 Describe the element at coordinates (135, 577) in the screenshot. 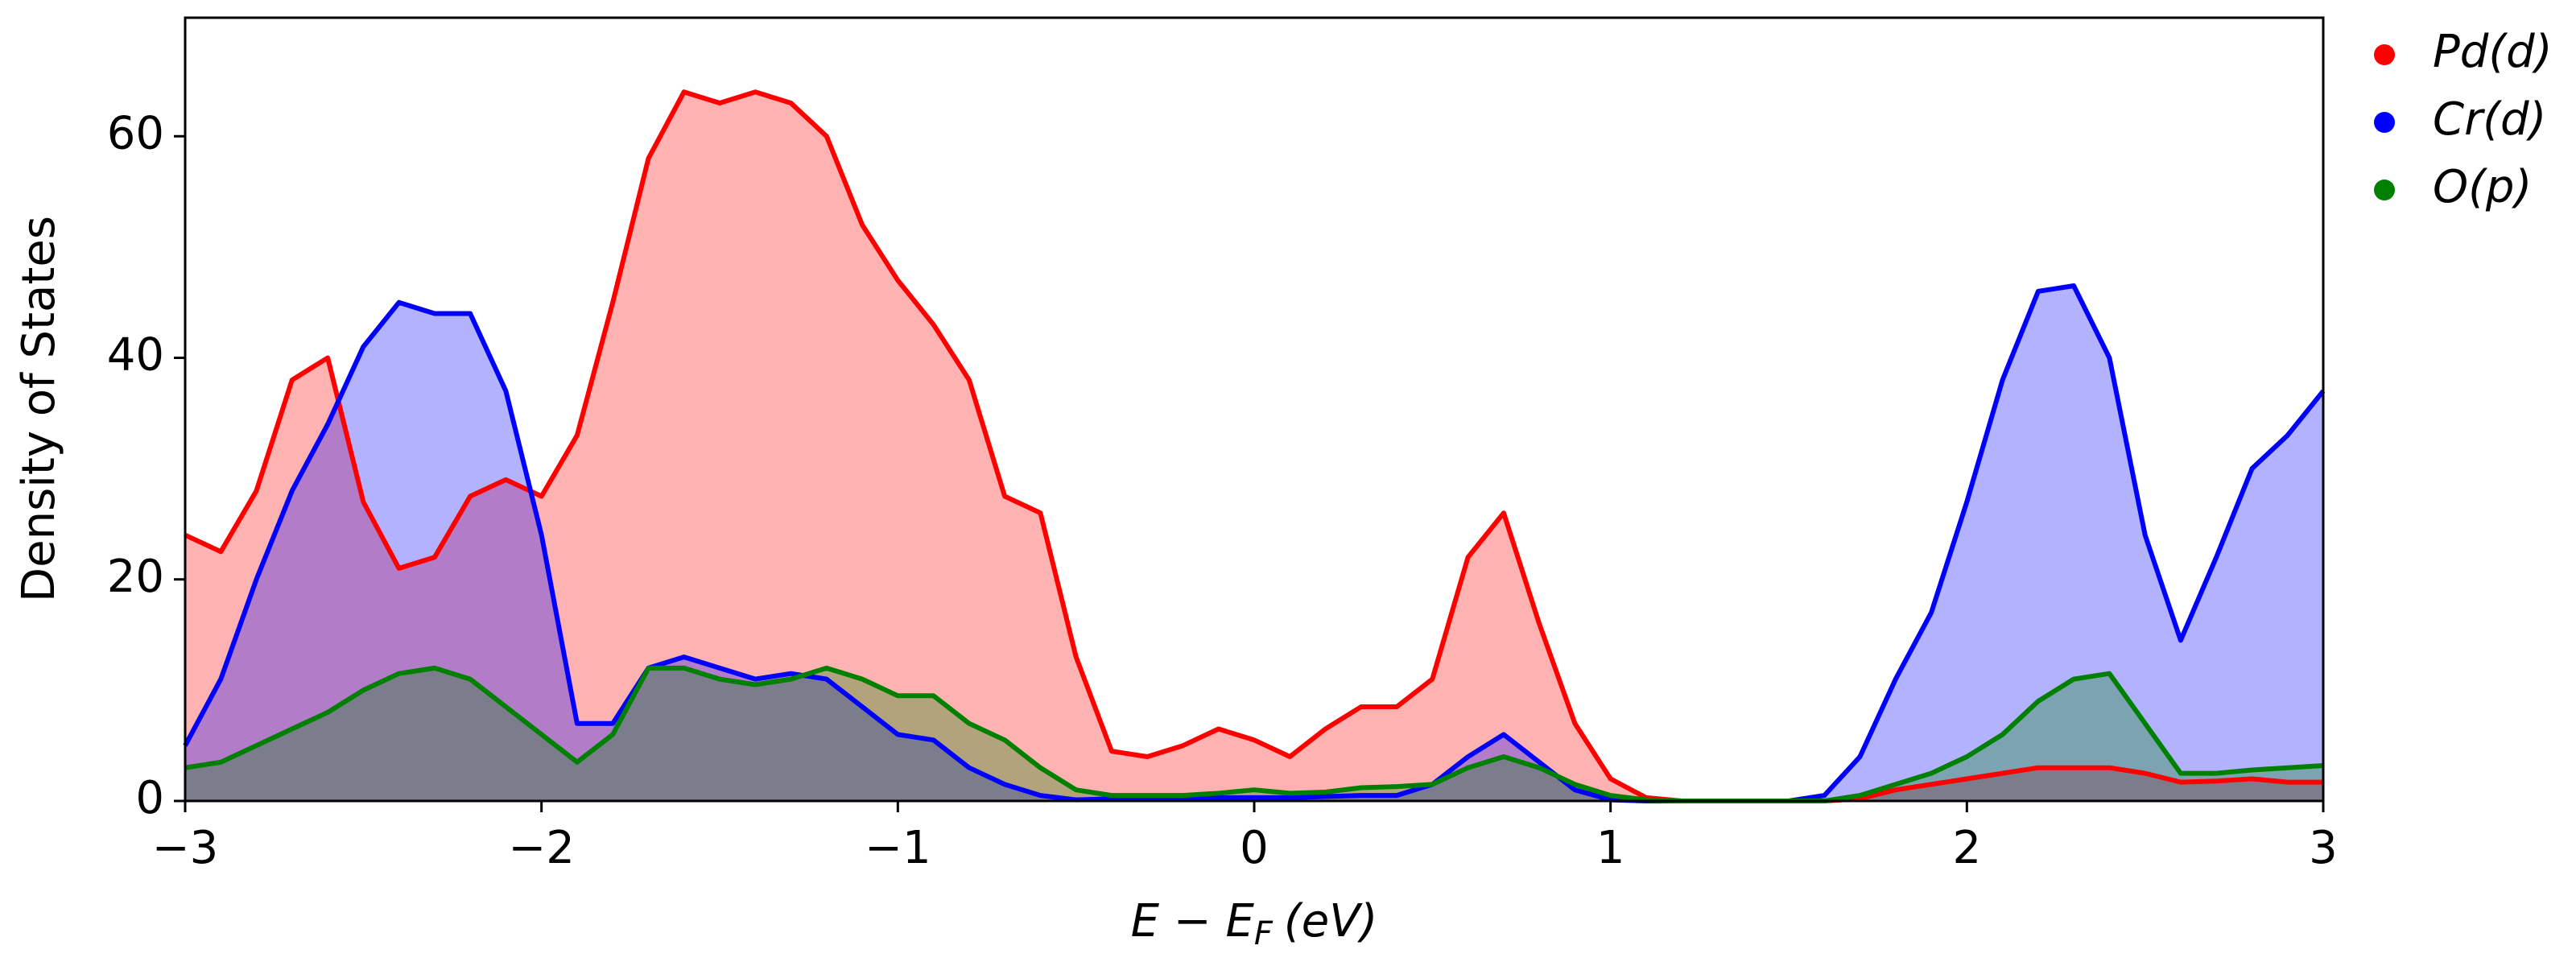

I see `y-tick-label: 20` at that location.